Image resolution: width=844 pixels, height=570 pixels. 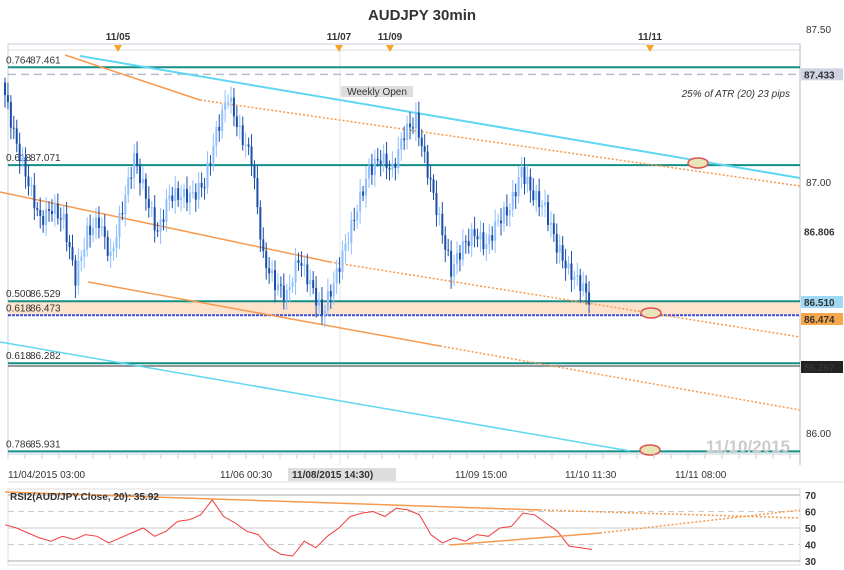 What do you see at coordinates (47, 475) in the screenshot?
I see `x-tick-label: 11/04/2015 03:00` at bounding box center [47, 475].